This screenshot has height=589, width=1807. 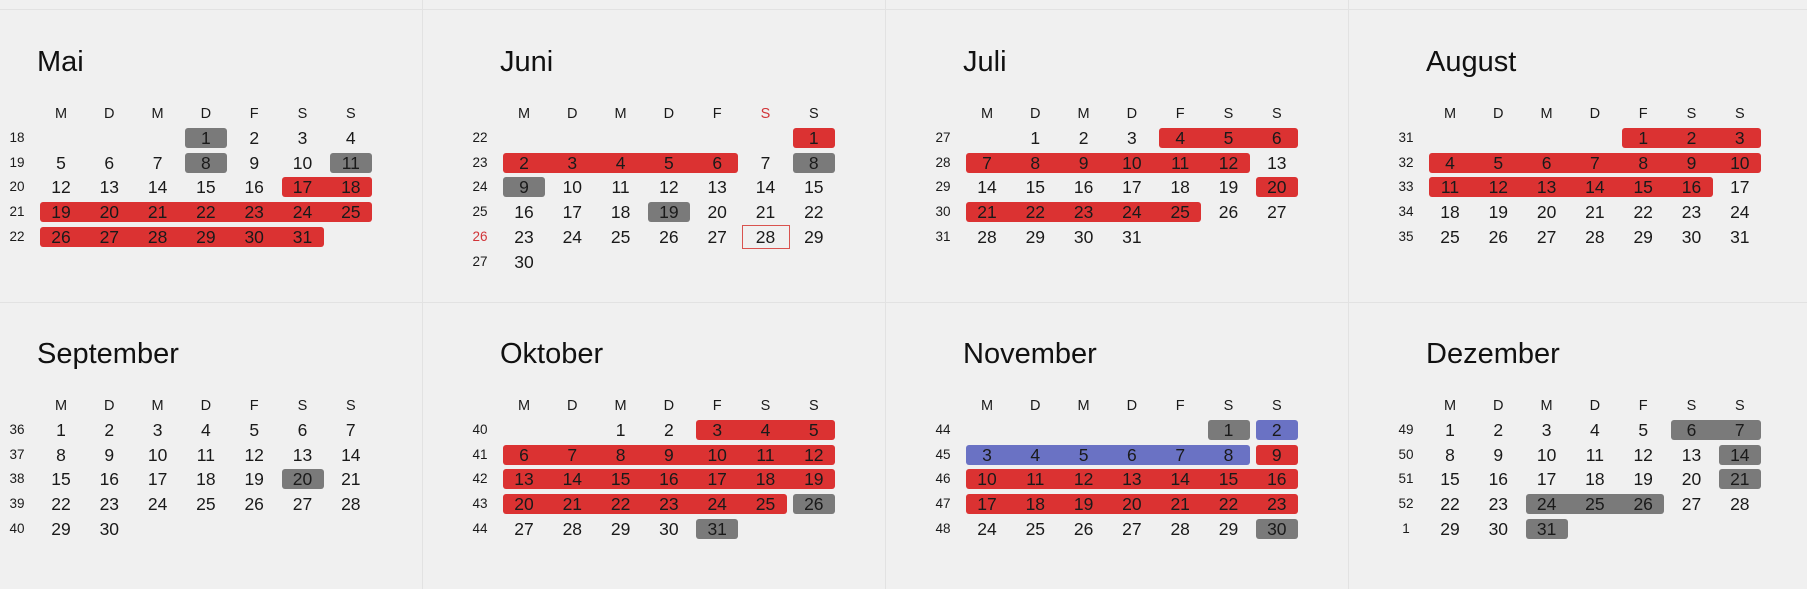 What do you see at coordinates (985, 62) in the screenshot?
I see `month-title: Juli` at bounding box center [985, 62].